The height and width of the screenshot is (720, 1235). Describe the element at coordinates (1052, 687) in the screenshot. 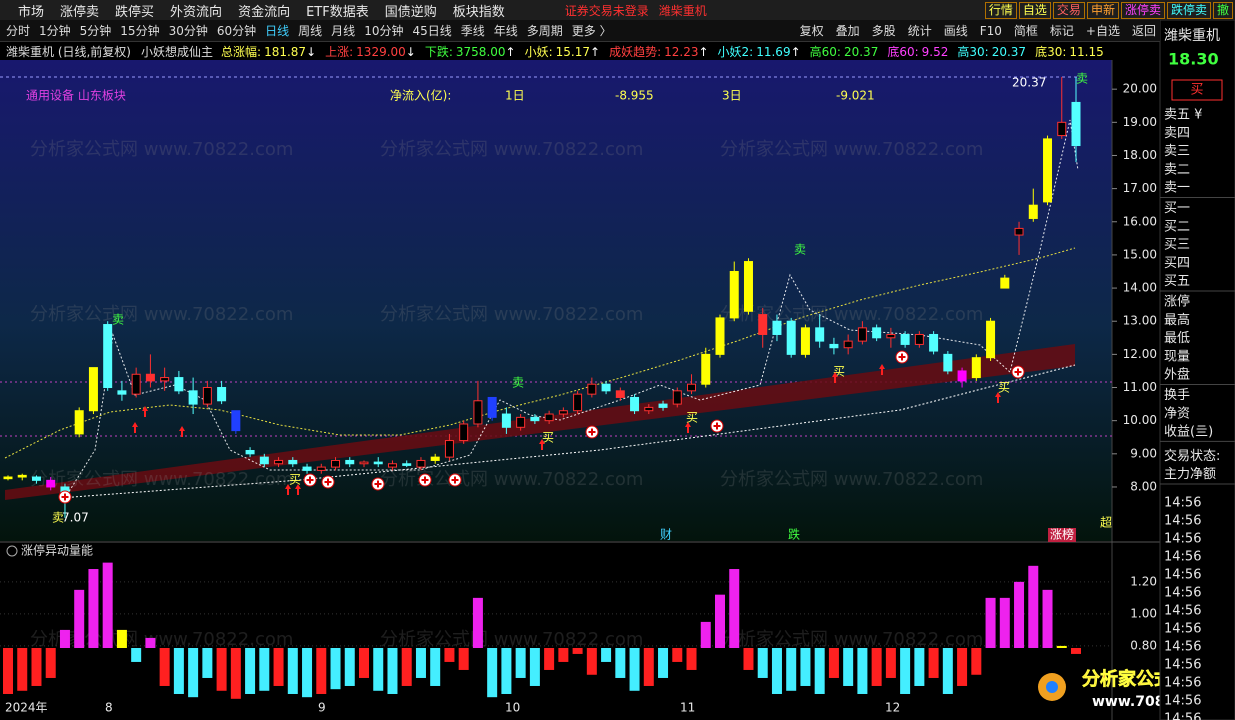

I see `logo-icon` at that location.